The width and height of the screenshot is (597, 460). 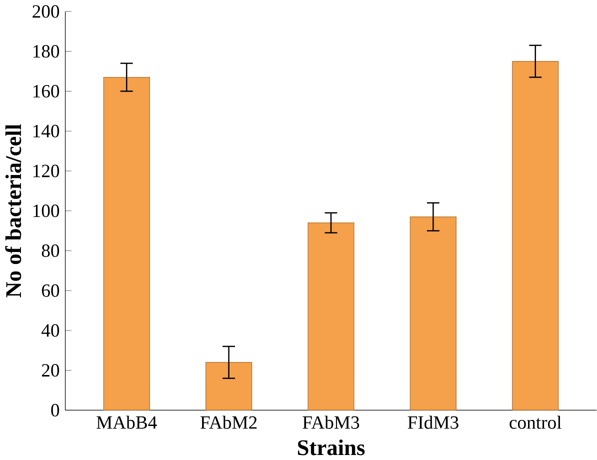 What do you see at coordinates (46, 51) in the screenshot?
I see `y-tick-label: 180` at bounding box center [46, 51].